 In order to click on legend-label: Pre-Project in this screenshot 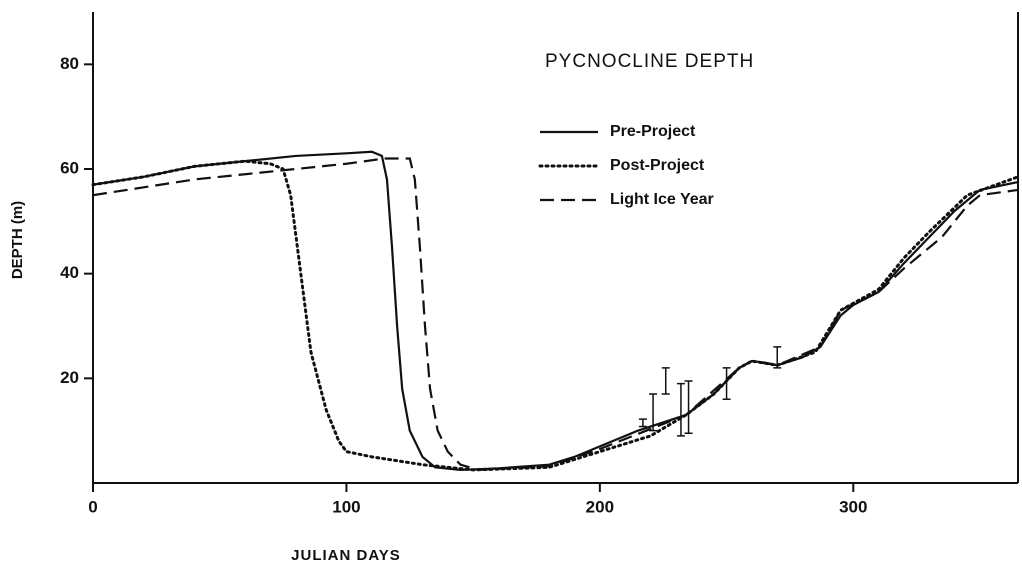, I will do `click(653, 131)`.